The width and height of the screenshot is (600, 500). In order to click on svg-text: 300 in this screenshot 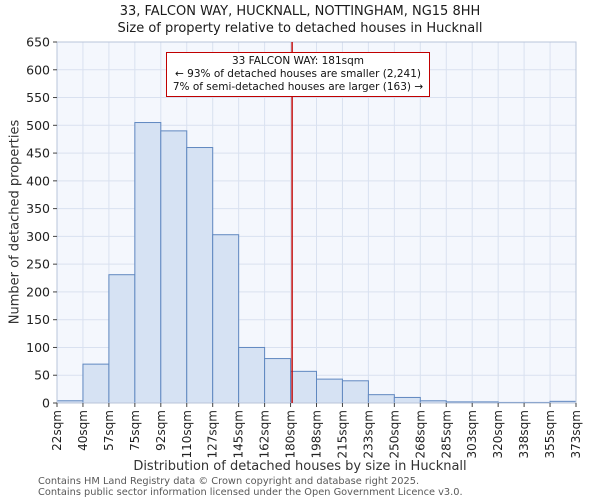, I will do `click(38, 236)`.